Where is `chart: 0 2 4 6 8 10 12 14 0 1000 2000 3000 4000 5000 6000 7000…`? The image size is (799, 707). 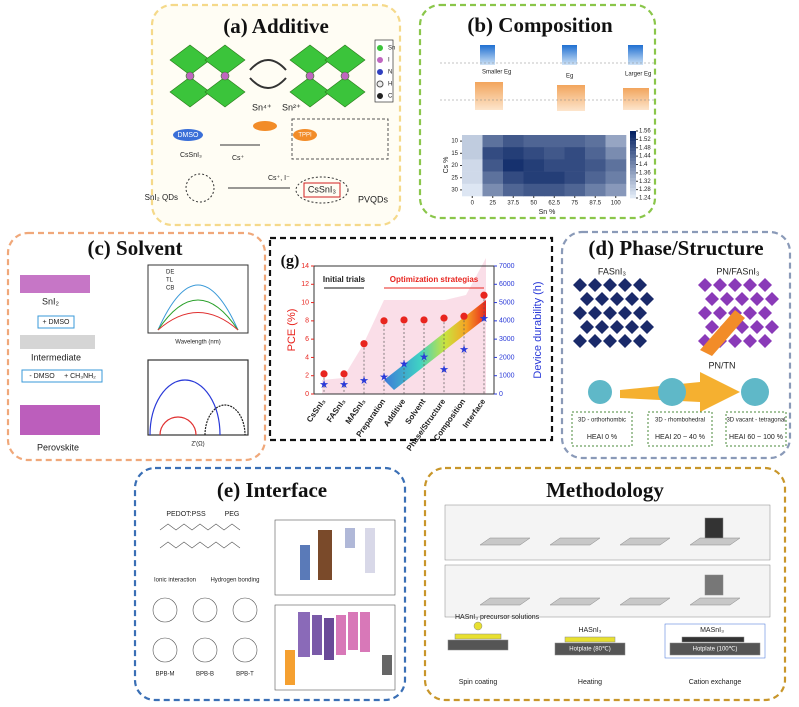 chart: 0 2 4 6 8 10 12 14 0 1000 2000 3000 4000 5000 6000 7000… is located at coordinates (415, 355).